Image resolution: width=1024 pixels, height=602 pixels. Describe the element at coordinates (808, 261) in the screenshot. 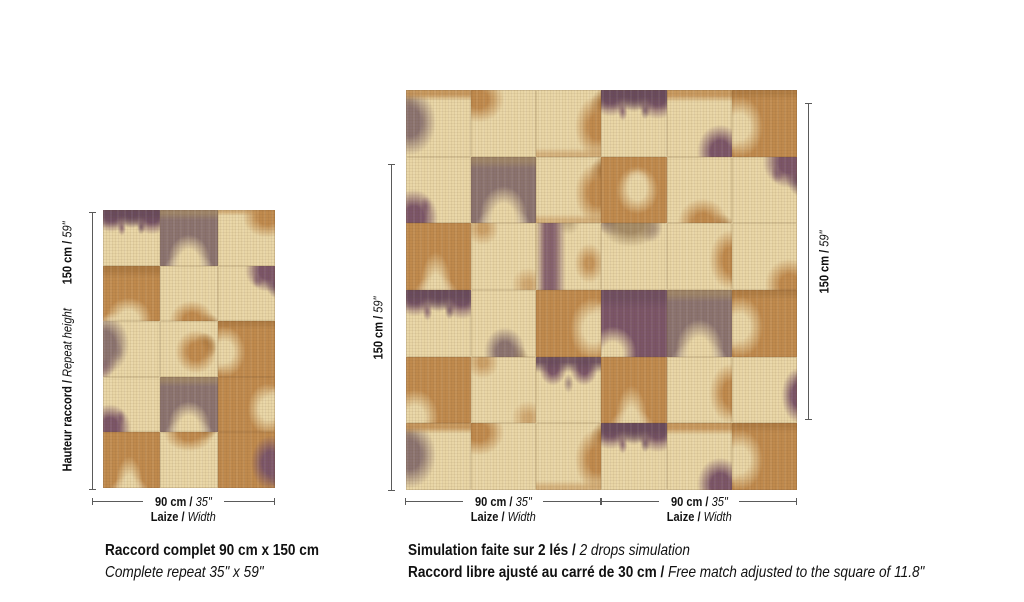

I see `height-dimension-line-right` at that location.